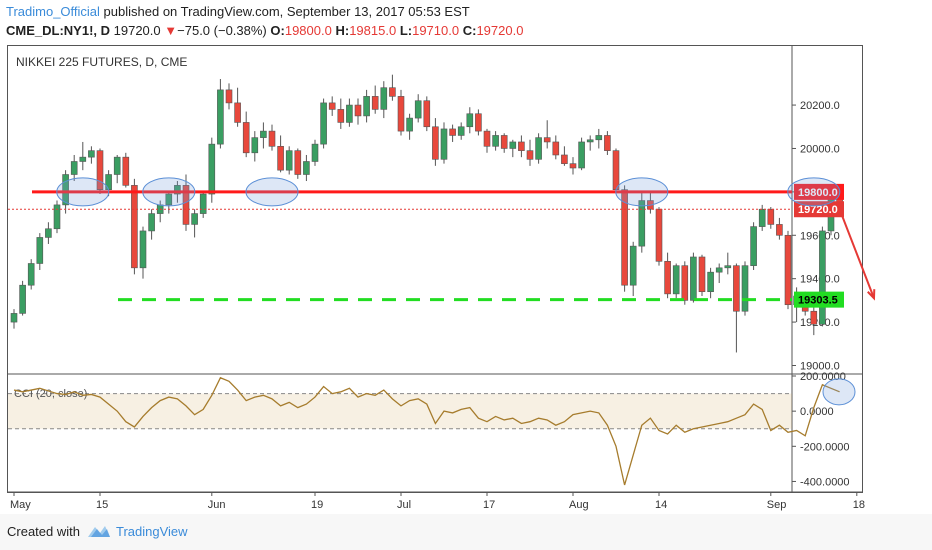 This screenshot has height=550, width=932. What do you see at coordinates (856, 253) in the screenshot?
I see `projection-arrow` at bounding box center [856, 253].